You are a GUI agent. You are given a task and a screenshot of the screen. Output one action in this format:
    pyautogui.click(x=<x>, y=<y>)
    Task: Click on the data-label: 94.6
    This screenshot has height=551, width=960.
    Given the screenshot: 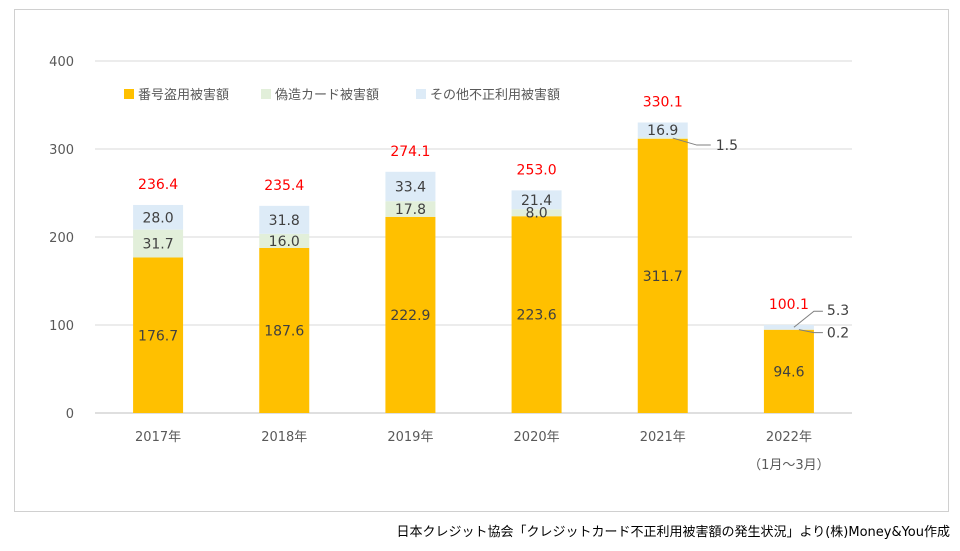 What is the action you would take?
    pyautogui.click(x=788, y=372)
    